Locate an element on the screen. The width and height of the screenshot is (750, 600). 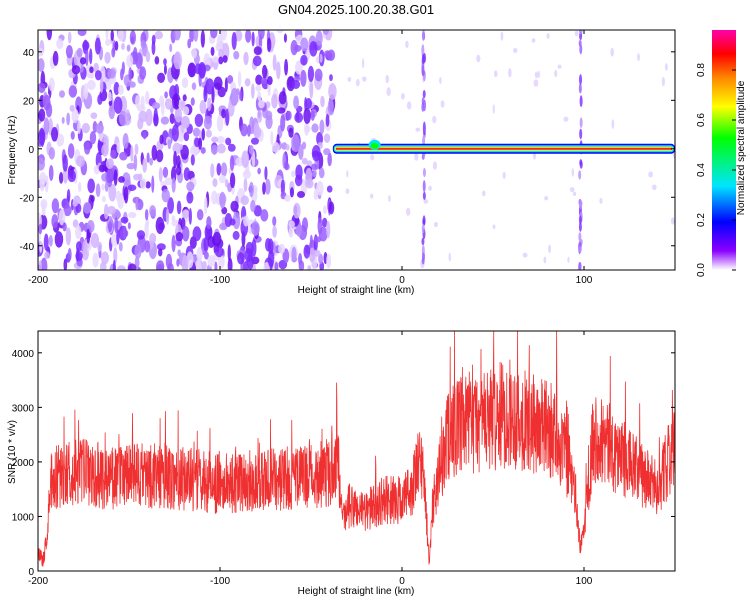
colorbar-tick-label: 0.0 is located at coordinates (701, 270).